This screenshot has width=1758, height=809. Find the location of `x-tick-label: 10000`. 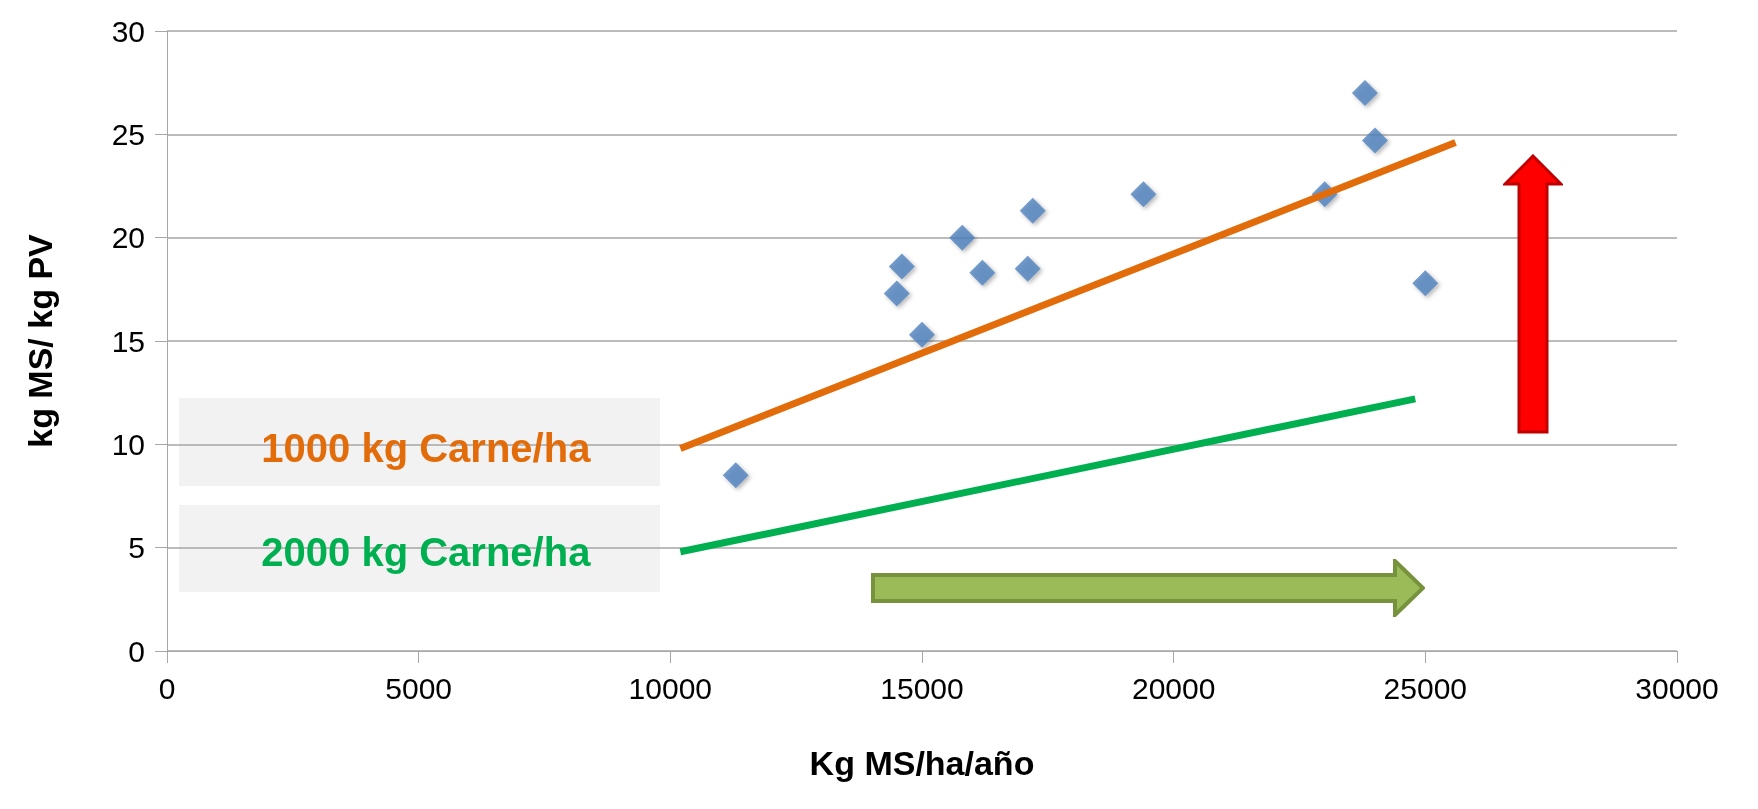

x-tick-label: 10000 is located at coordinates (670, 688).